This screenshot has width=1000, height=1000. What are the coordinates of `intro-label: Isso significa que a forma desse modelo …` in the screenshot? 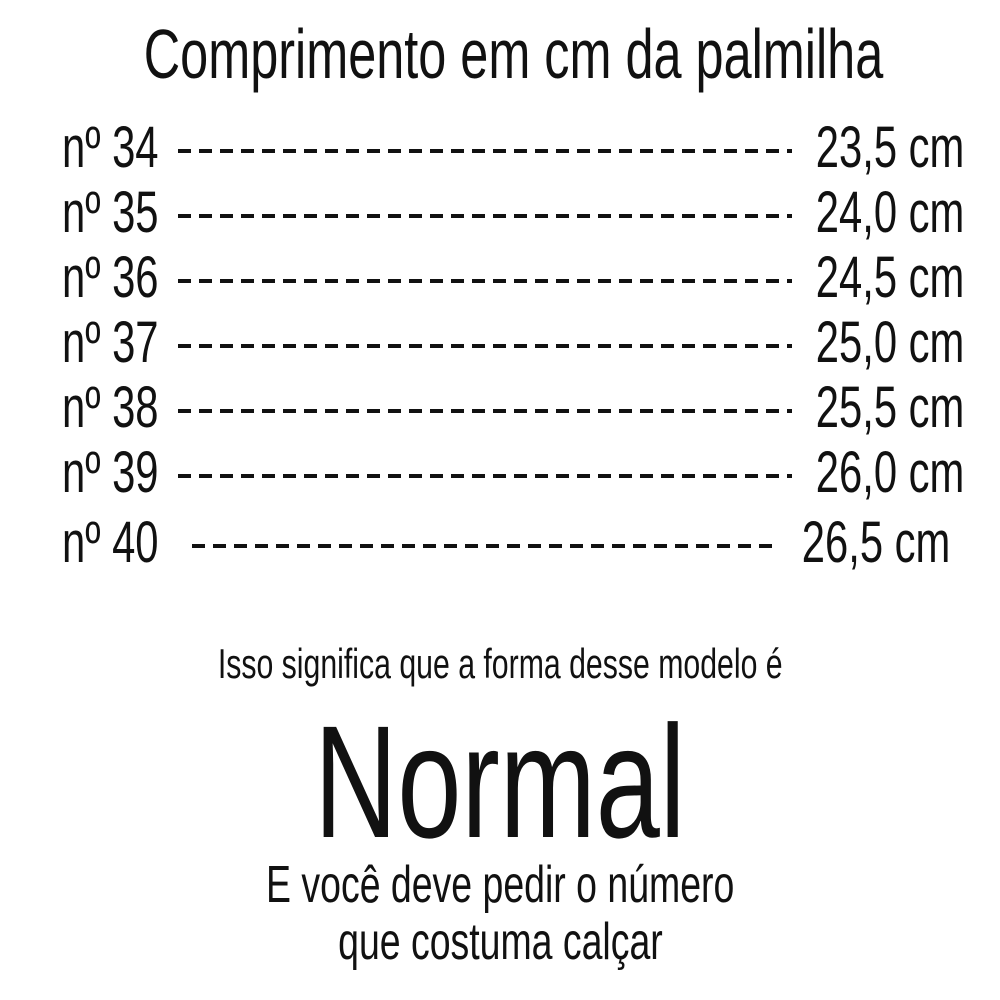 It's located at (500, 663).